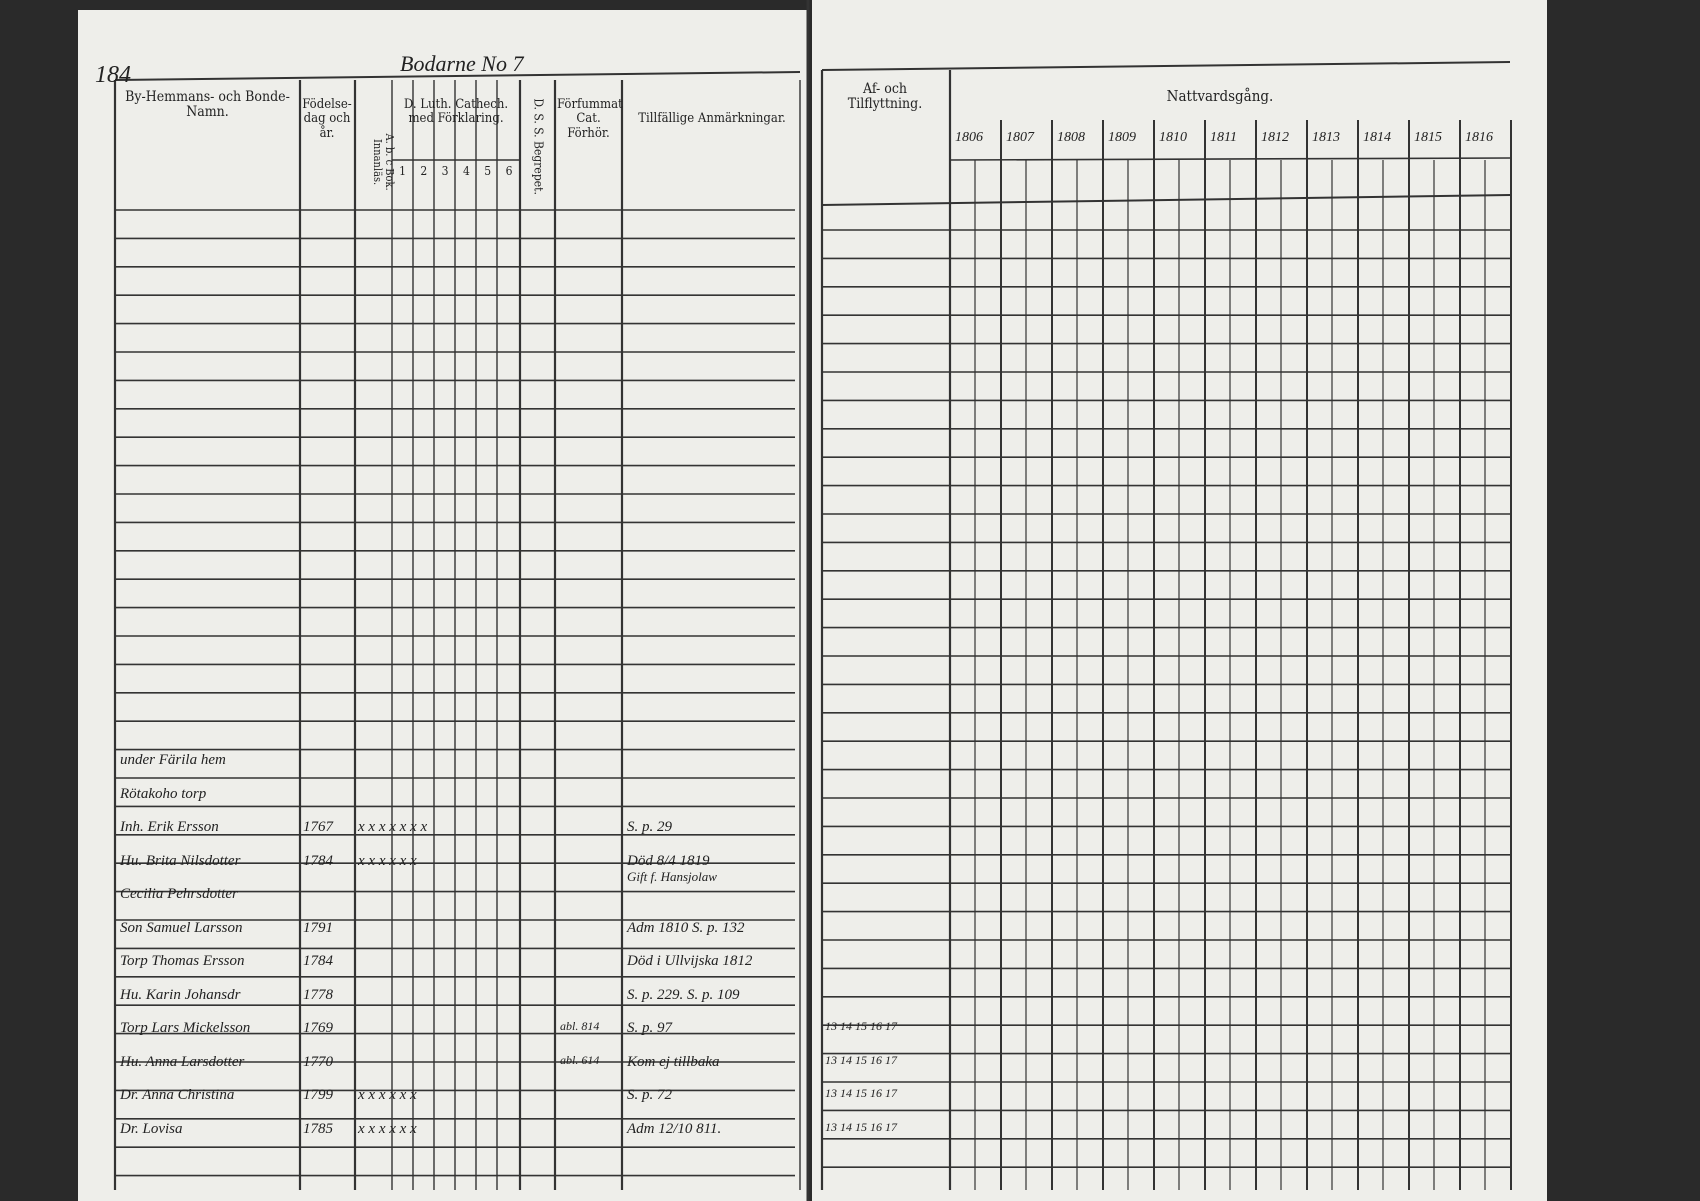 The image size is (1700, 1201). Describe the element at coordinates (180, 860) in the screenshot. I see `entry-name: Hu. Brita Nilsdotter` at that location.